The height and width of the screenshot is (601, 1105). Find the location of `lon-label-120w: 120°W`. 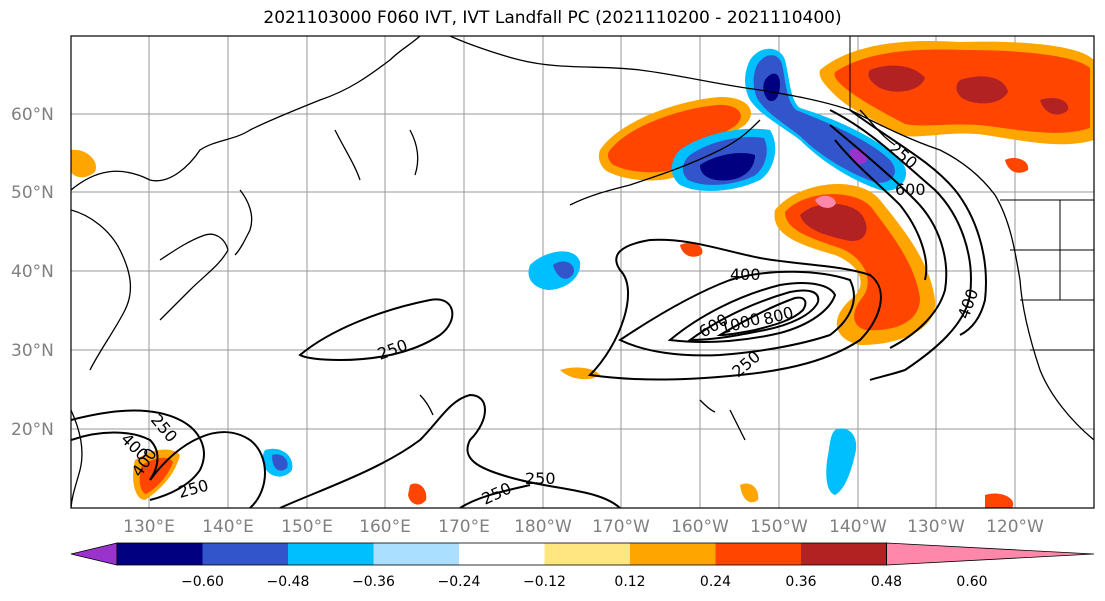

lon-label-120w: 120°W is located at coordinates (1015, 527).